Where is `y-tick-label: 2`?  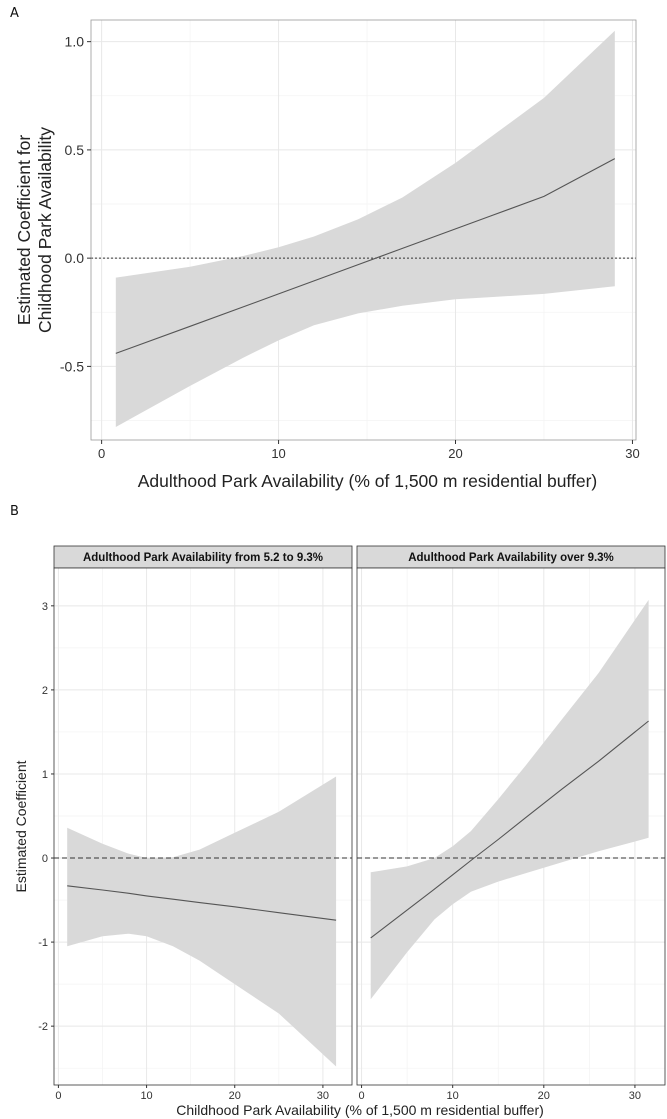 y-tick-label: 2 is located at coordinates (45, 691).